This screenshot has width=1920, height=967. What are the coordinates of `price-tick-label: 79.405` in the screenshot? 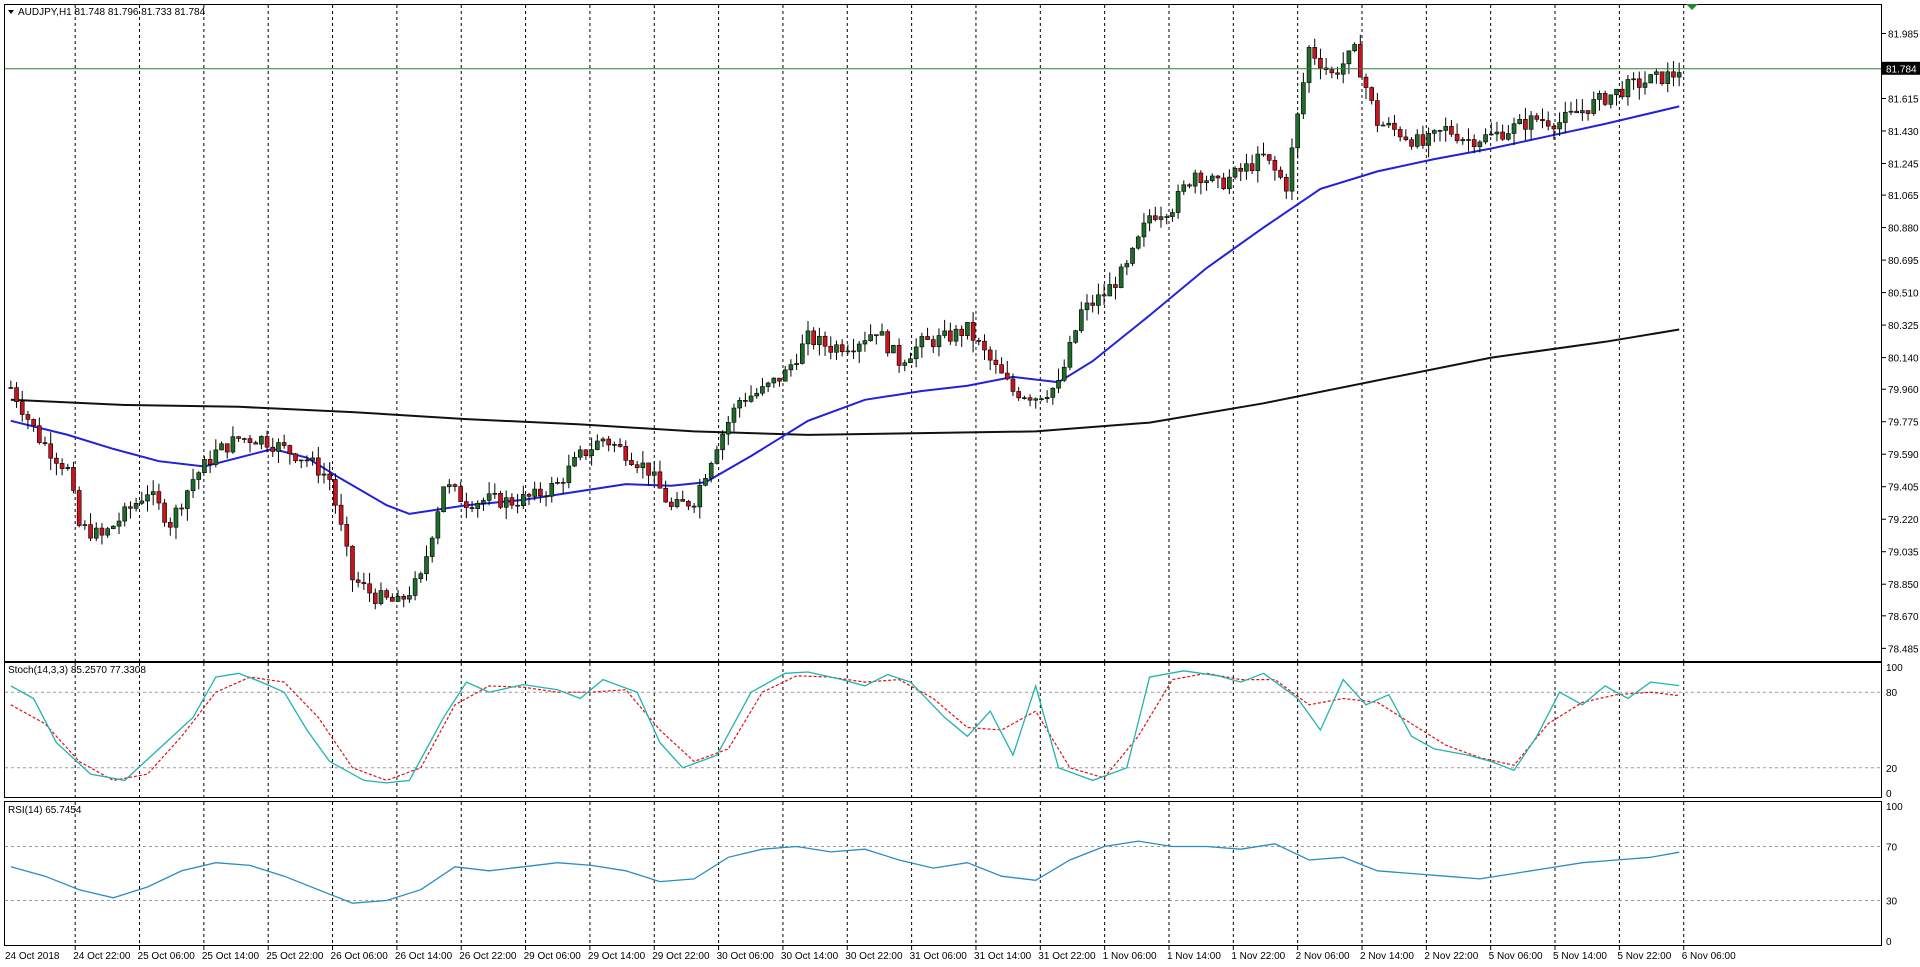 It's located at (1903, 488).